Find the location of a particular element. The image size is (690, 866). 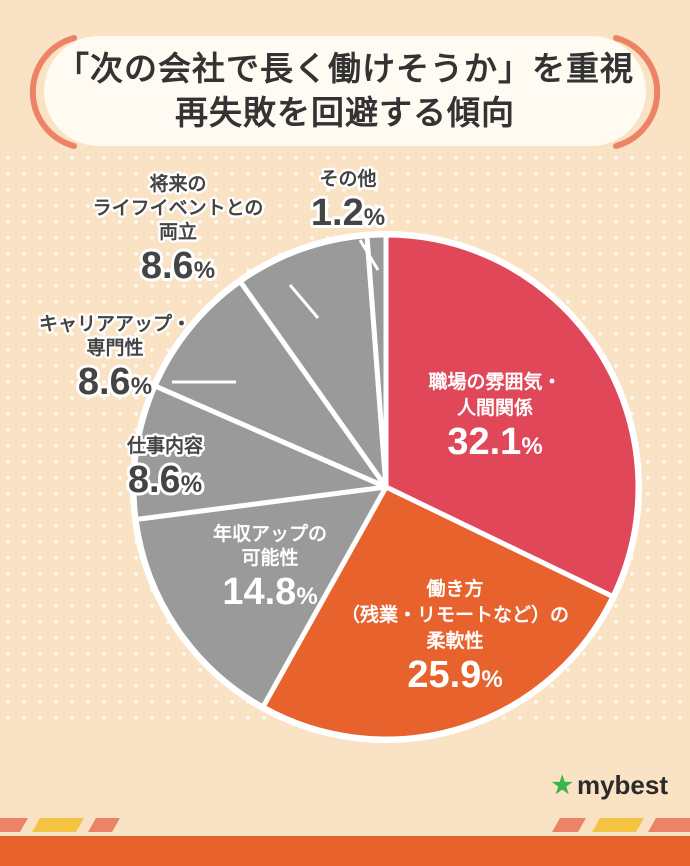

star-icon: ★ is located at coordinates (562, 785).